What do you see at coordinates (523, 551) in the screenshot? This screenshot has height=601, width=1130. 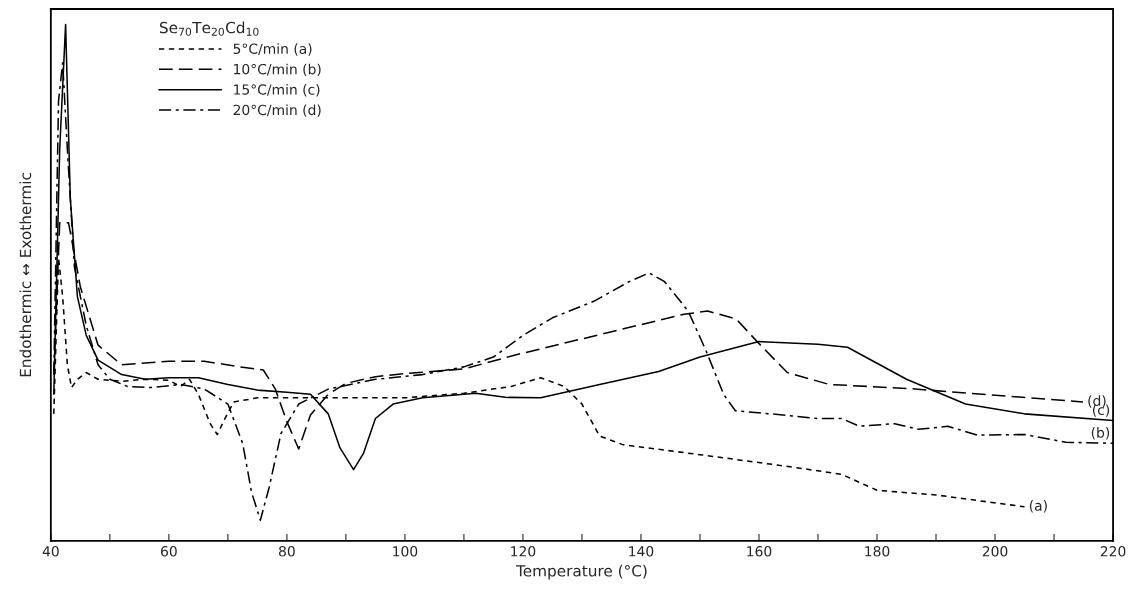 I see `x-tick-label: 120` at bounding box center [523, 551].